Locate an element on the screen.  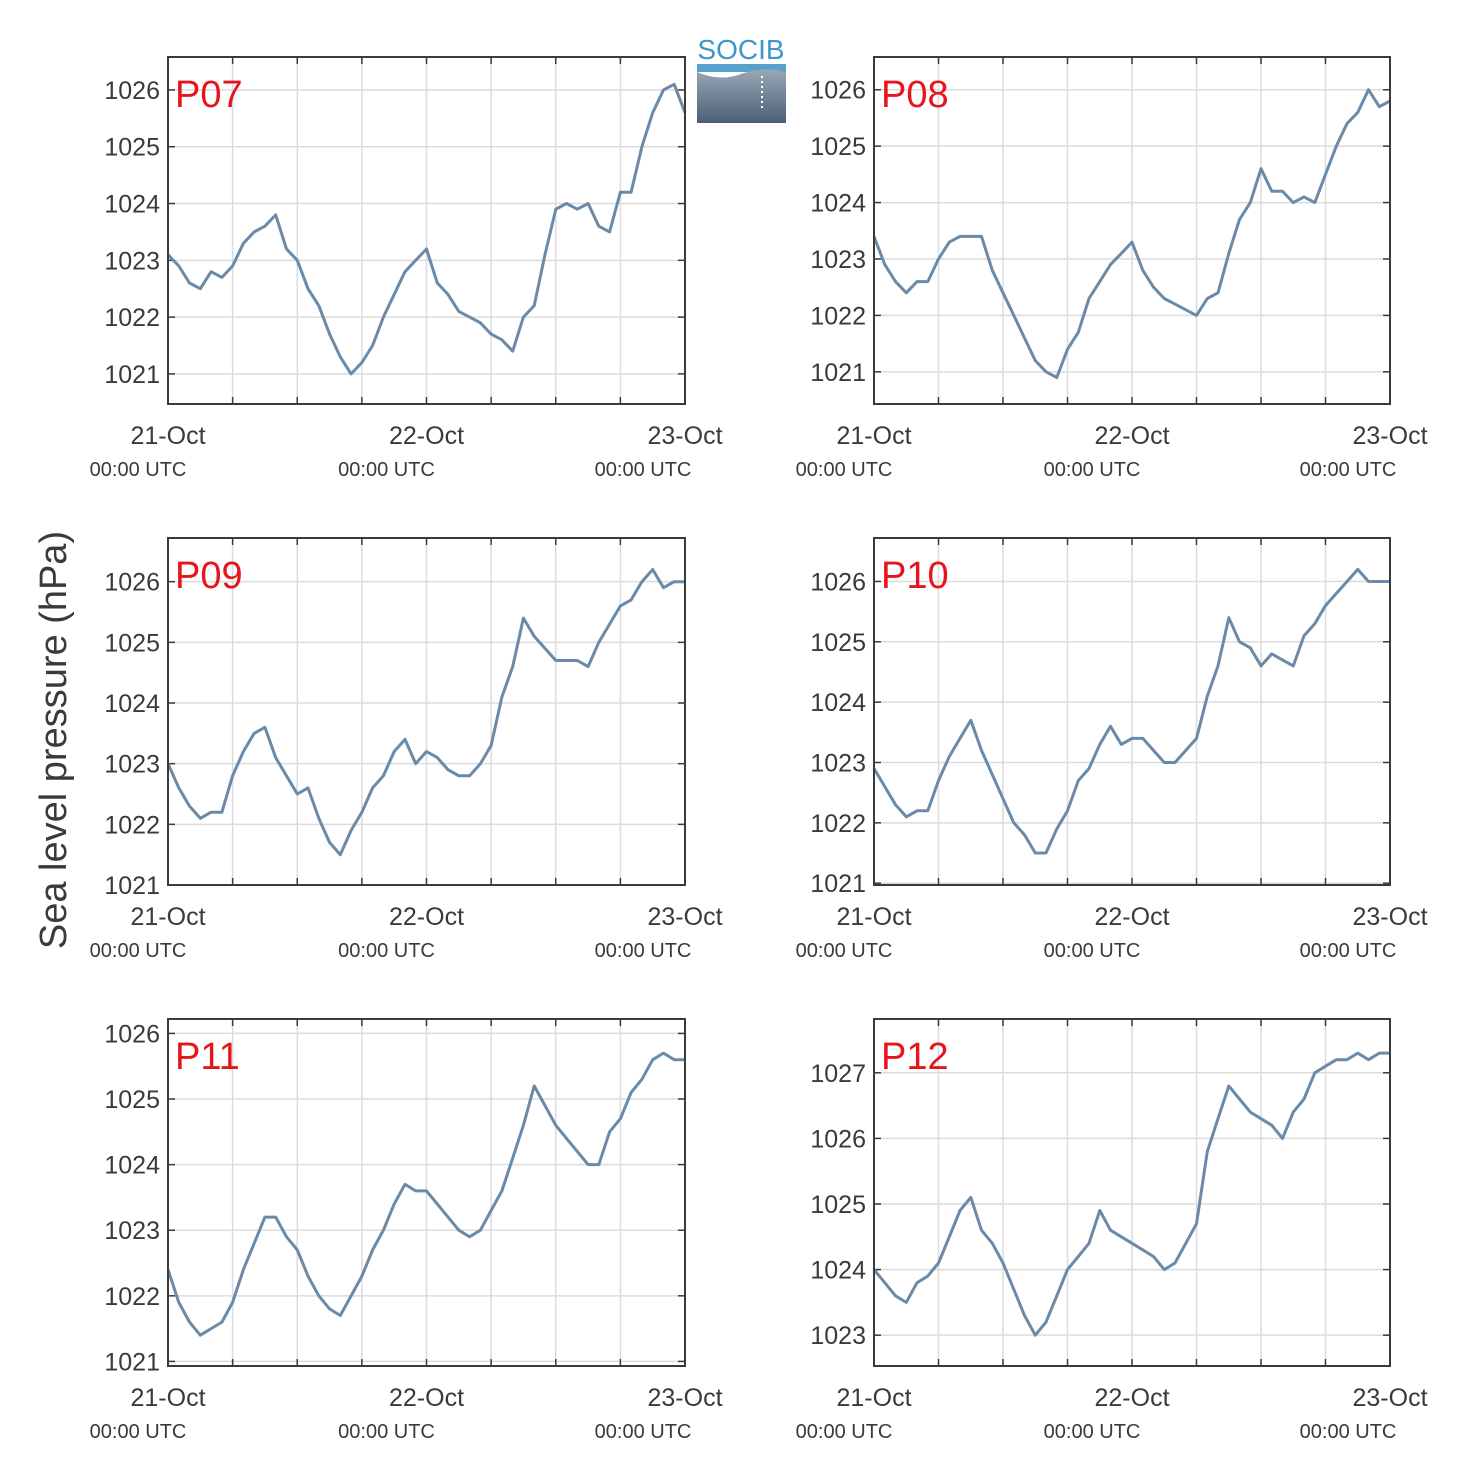
series-line-p09 is located at coordinates (425, 712).